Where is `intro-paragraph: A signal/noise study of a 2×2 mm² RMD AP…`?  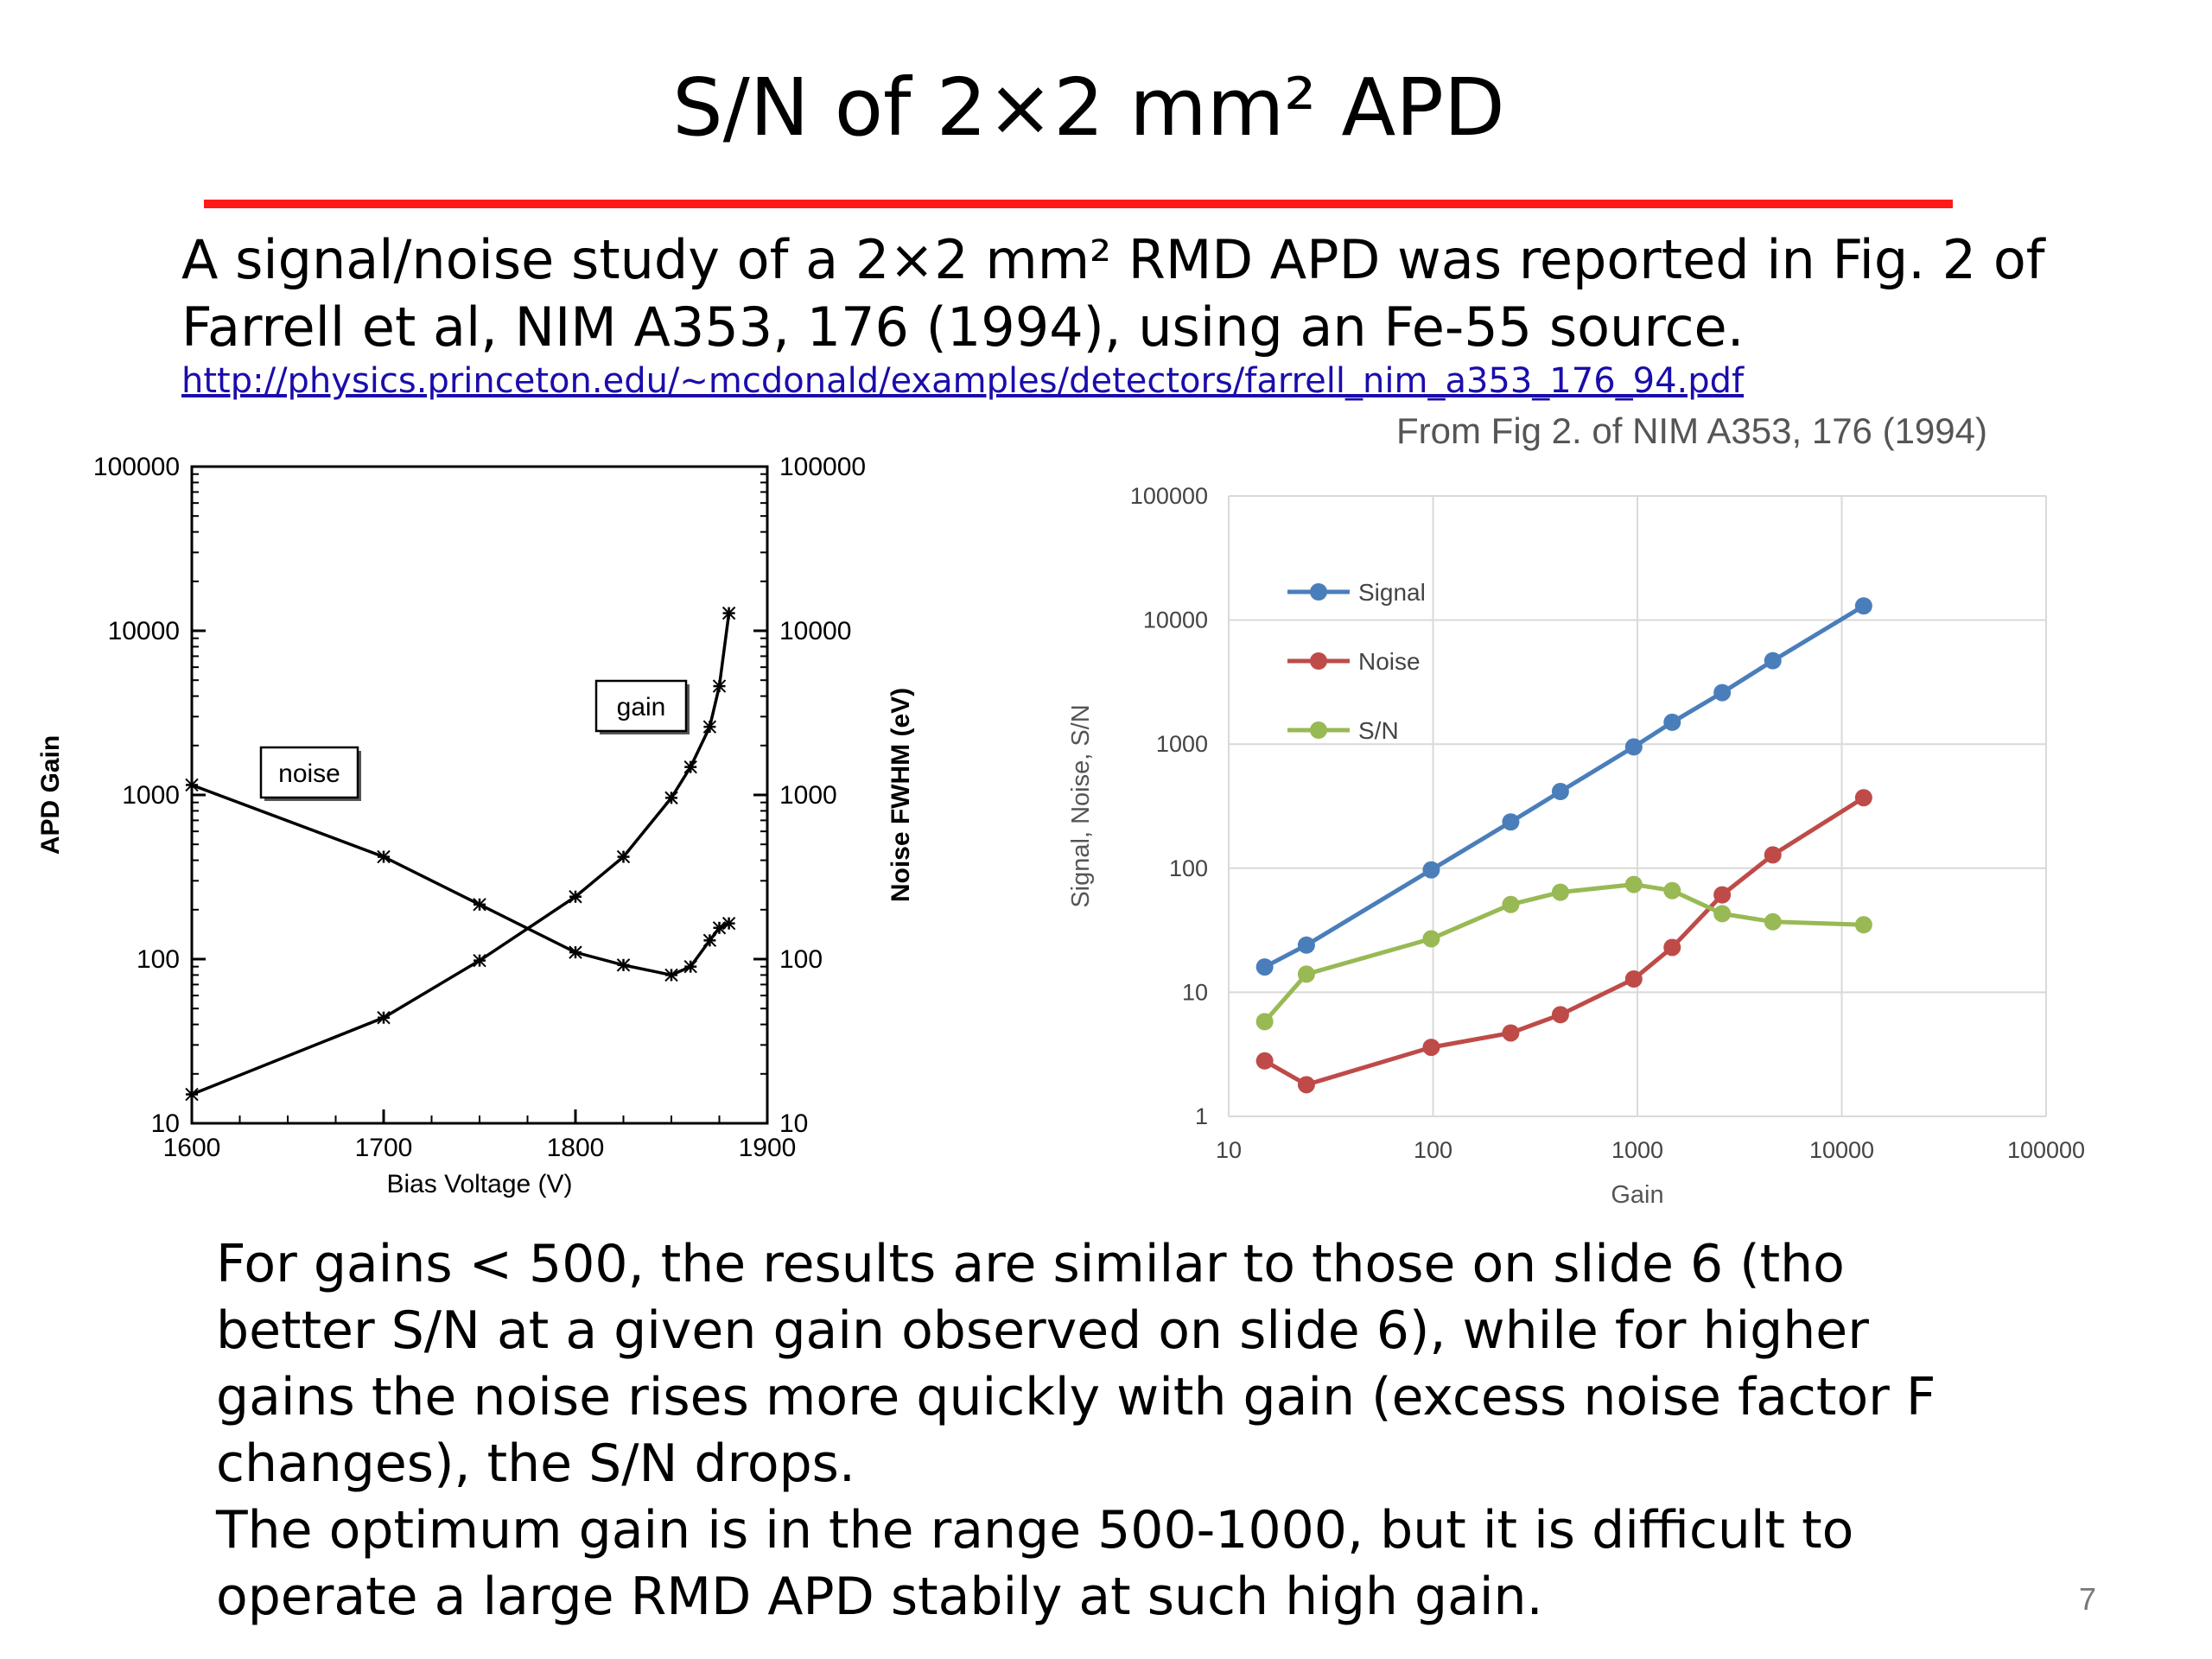 intro-paragraph: A signal/noise study of a 2×2 mm² RMD AP… is located at coordinates (1131, 293).